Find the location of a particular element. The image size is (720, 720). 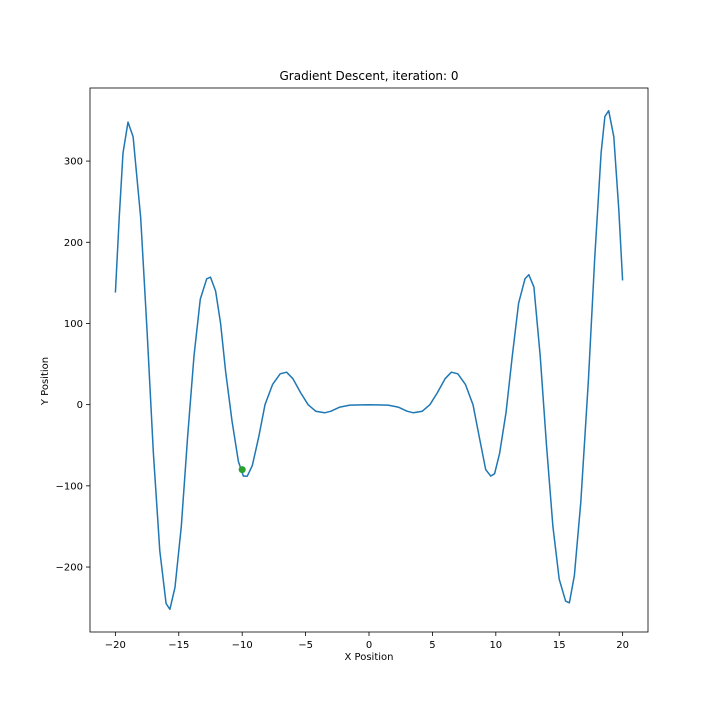

y-axis-label: Y Position is located at coordinates (45, 381).